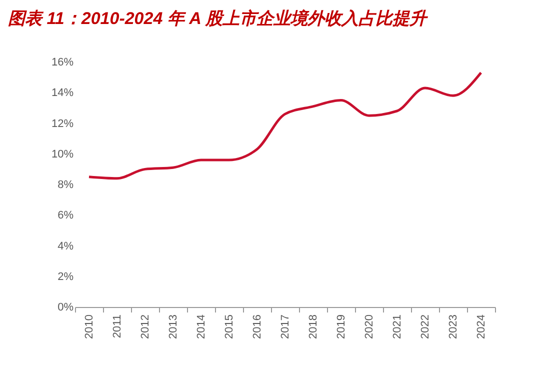 Image resolution: width=536 pixels, height=388 pixels. Describe the element at coordinates (66, 216) in the screenshot. I see `y-tick-label: 6%` at that location.